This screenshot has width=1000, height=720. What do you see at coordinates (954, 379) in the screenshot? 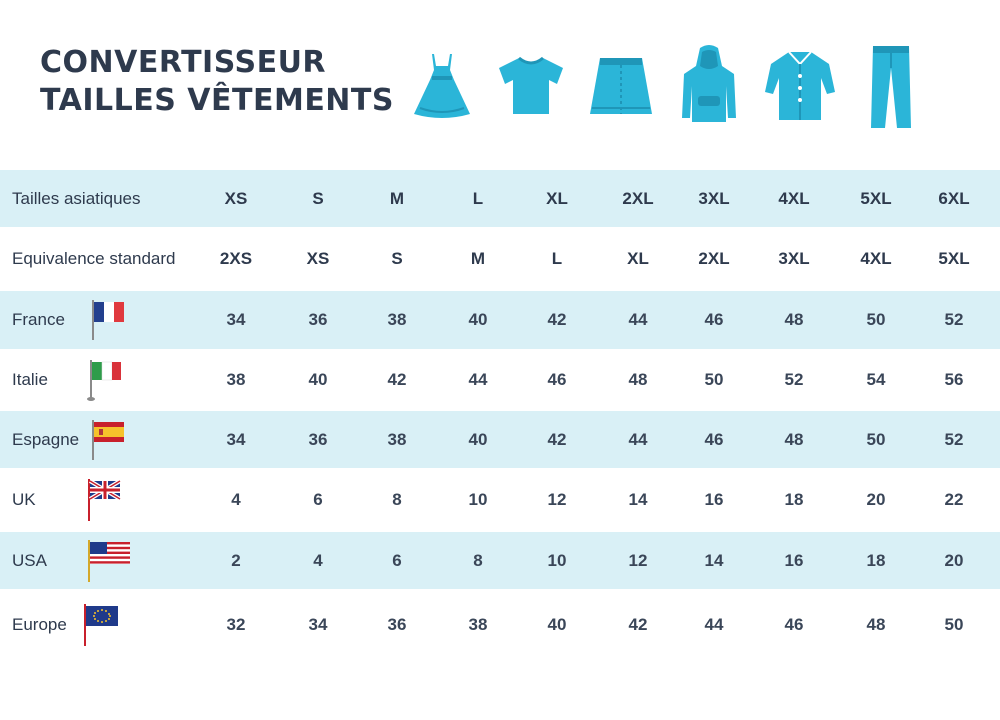
I see `table-cell: 56` at bounding box center [954, 379].